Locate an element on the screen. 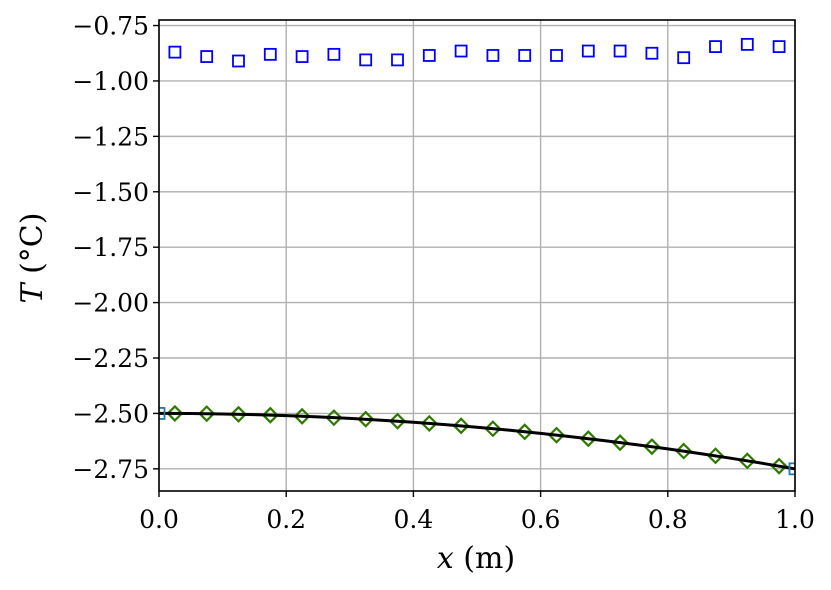 The image size is (831, 590). series-line is located at coordinates (477, 441).